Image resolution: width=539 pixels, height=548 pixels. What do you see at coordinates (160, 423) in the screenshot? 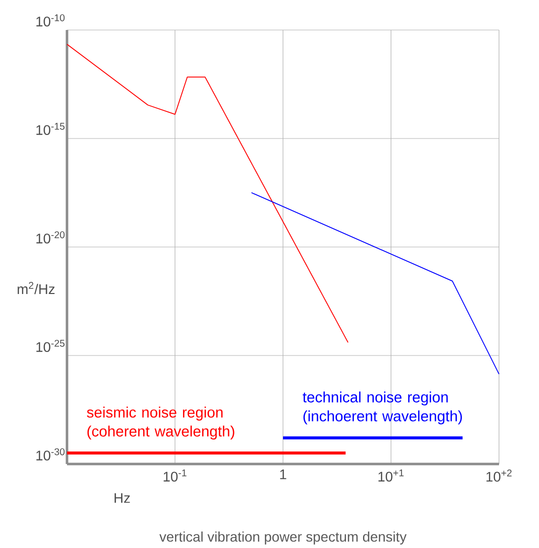
I see `series-label: seismic noise region (coherent wavelength)` at bounding box center [160, 423].